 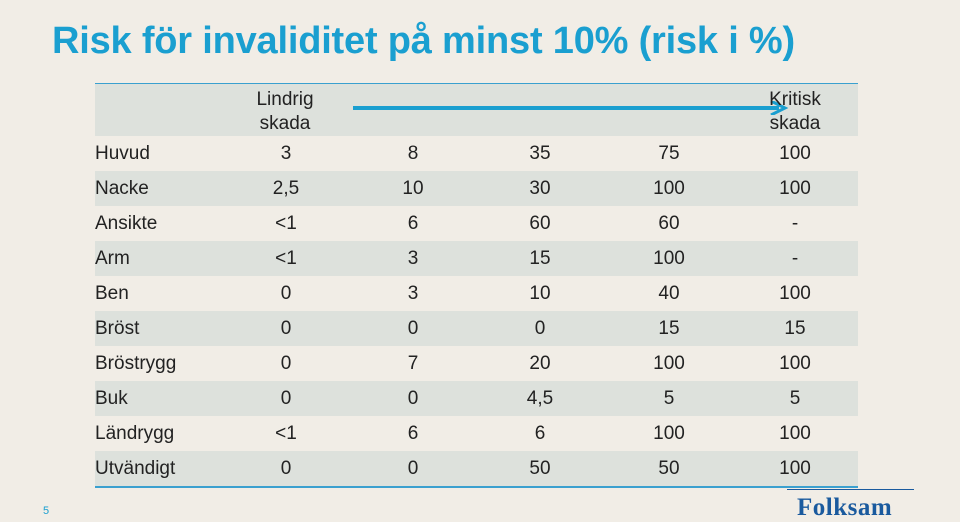 What do you see at coordinates (476, 258) in the screenshot?
I see `table-row: Arm <1 3 15 100 -` at bounding box center [476, 258].